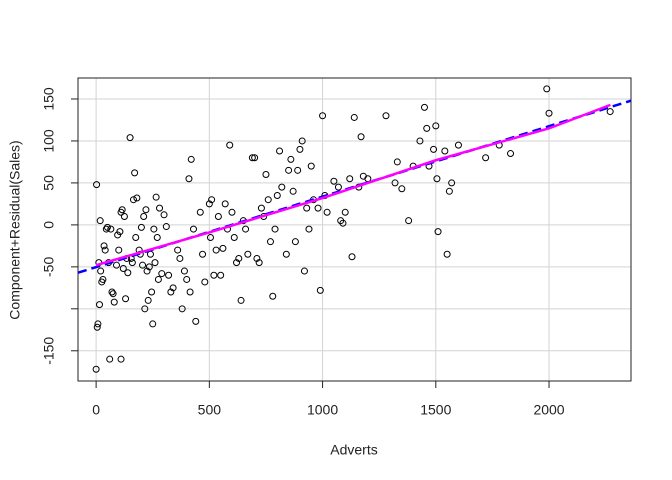 This screenshot has height=480, width=672. Describe the element at coordinates (49, 99) in the screenshot. I see `y-tick-label: 150` at that location.